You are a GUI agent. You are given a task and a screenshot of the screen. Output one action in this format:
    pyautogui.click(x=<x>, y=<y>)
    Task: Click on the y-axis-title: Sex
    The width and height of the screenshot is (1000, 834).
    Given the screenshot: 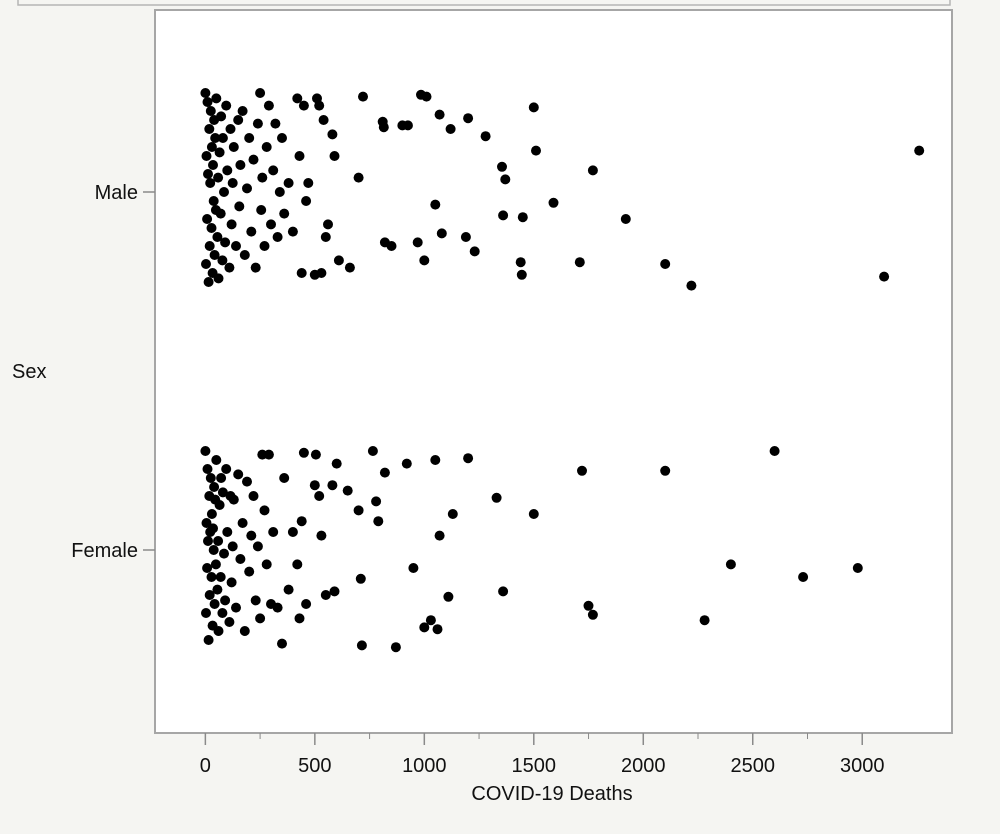 What is the action you would take?
    pyautogui.click(x=29, y=372)
    